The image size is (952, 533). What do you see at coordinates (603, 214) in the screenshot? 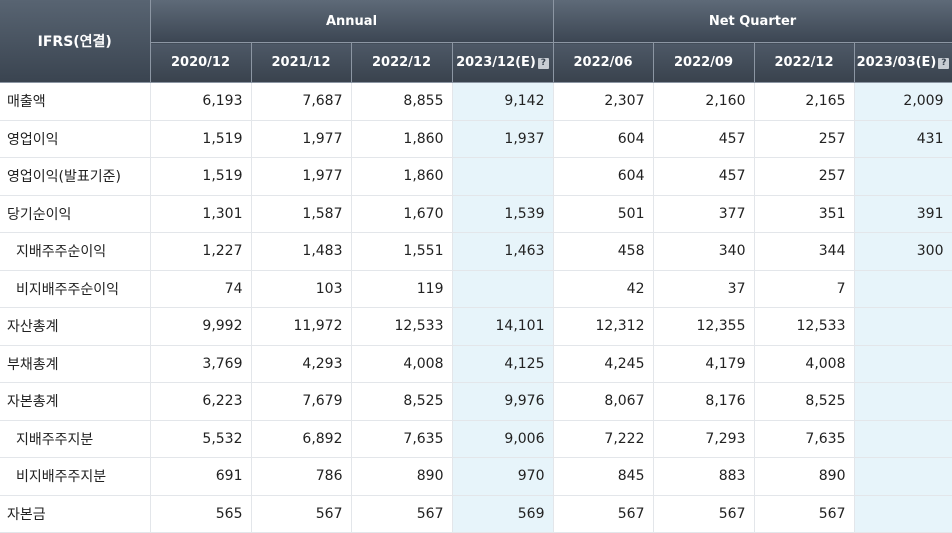
I see `value-cell: 501` at bounding box center [603, 214].